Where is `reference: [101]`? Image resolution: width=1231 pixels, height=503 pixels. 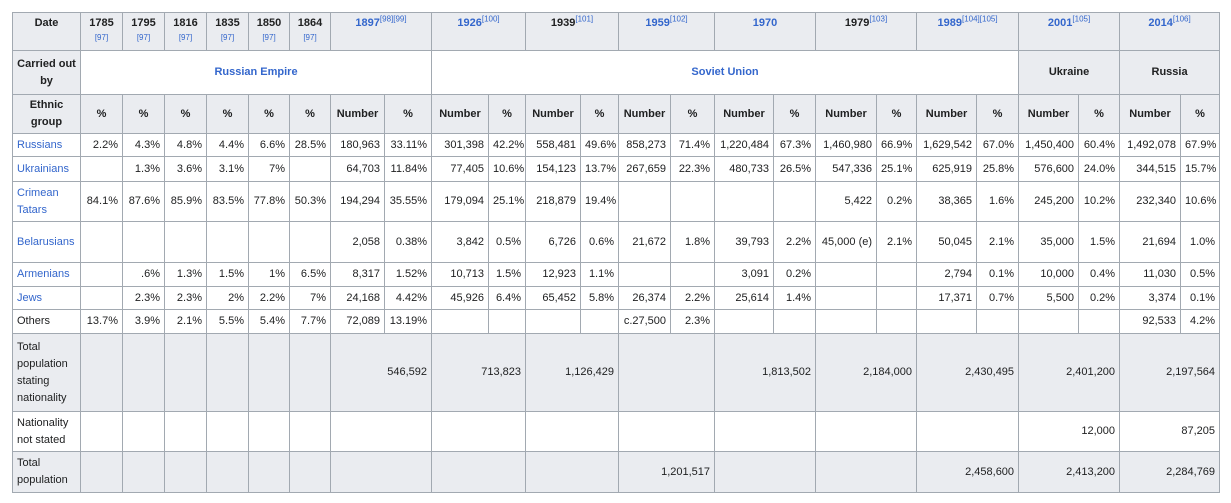
reference: [101] is located at coordinates (584, 19).